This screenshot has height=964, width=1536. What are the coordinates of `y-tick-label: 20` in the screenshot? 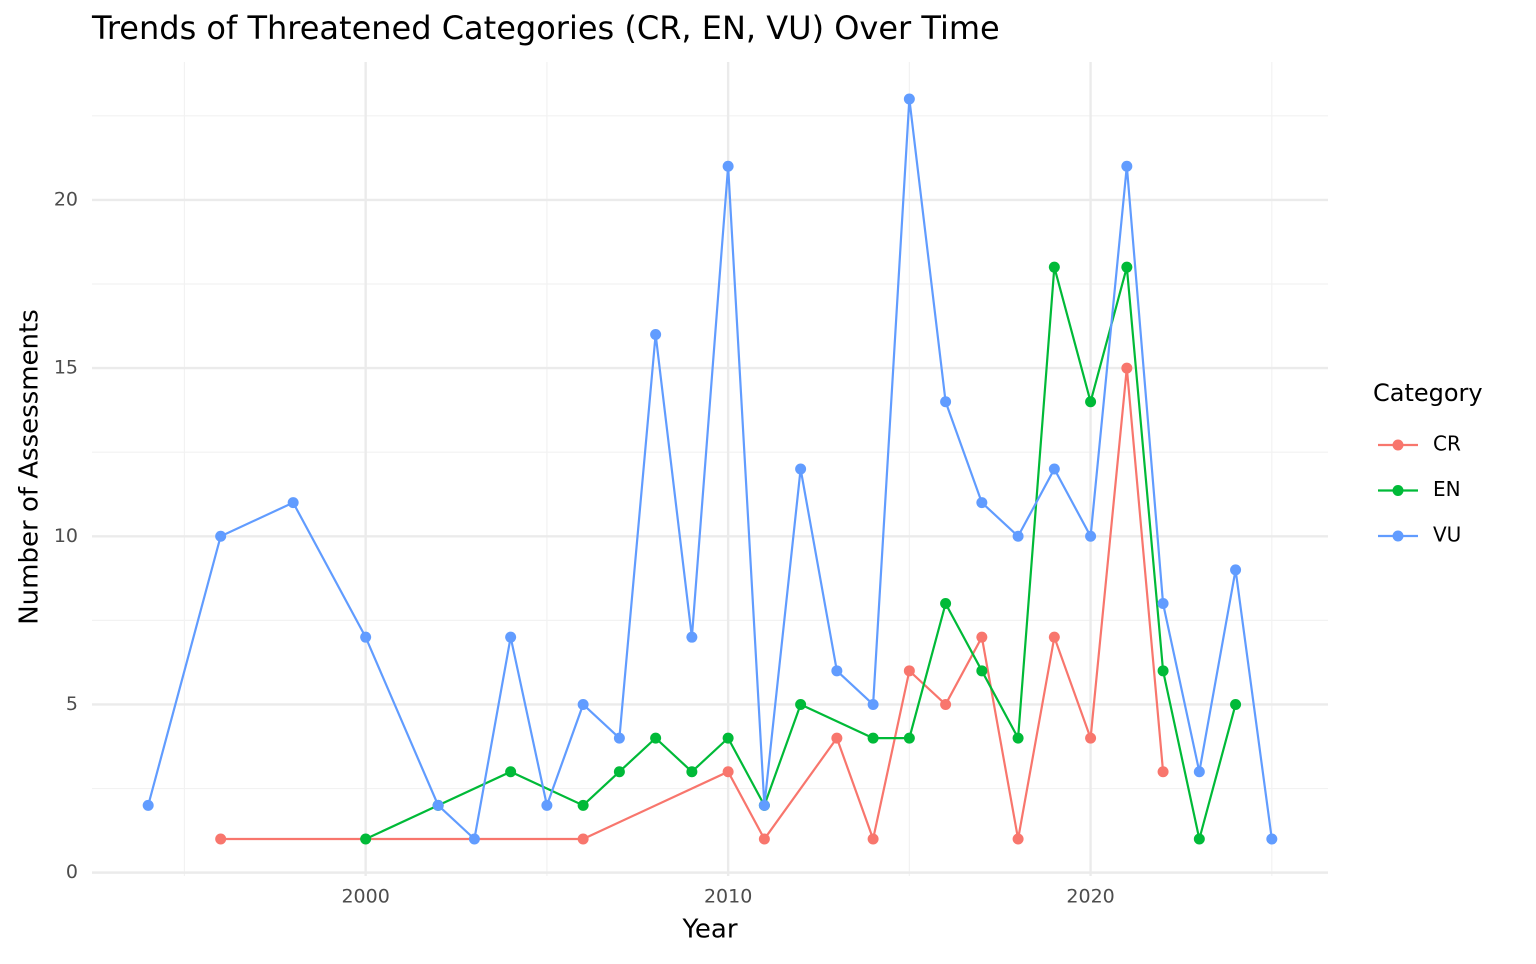 It's located at (66, 199).